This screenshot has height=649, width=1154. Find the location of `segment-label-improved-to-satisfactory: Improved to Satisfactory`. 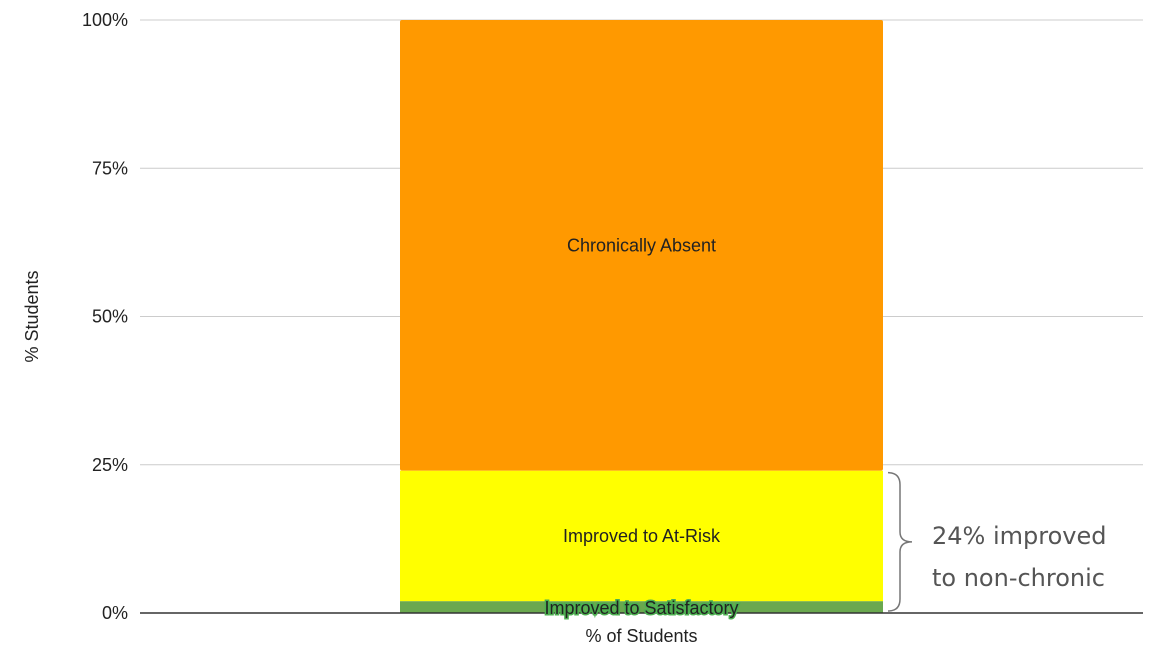

segment-label-improved-to-satisfactory: Improved to Satisfactory is located at coordinates (641, 608).